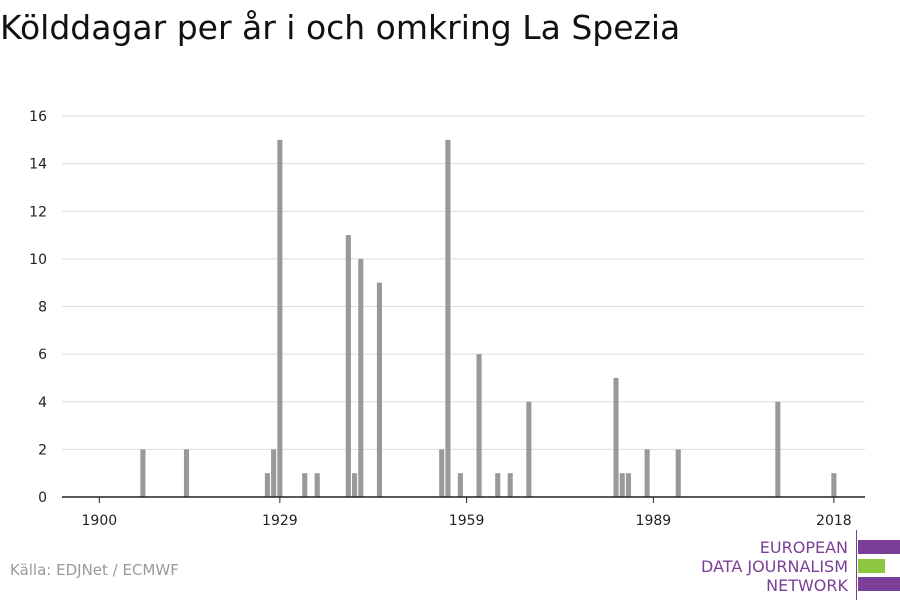  I want to click on logo-bar-bottom, so click(879, 584).